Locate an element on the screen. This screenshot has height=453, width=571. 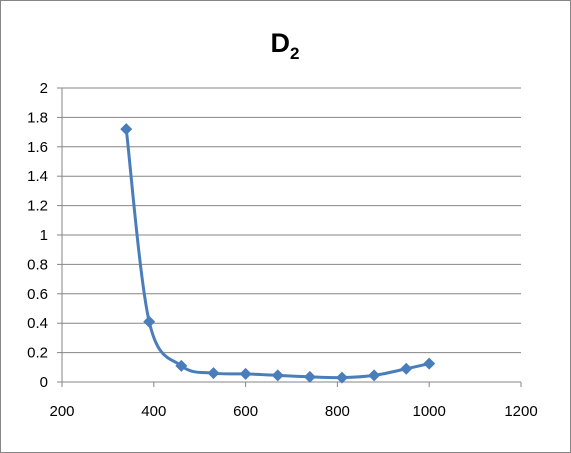
x-tick-label: 800 is located at coordinates (337, 411).